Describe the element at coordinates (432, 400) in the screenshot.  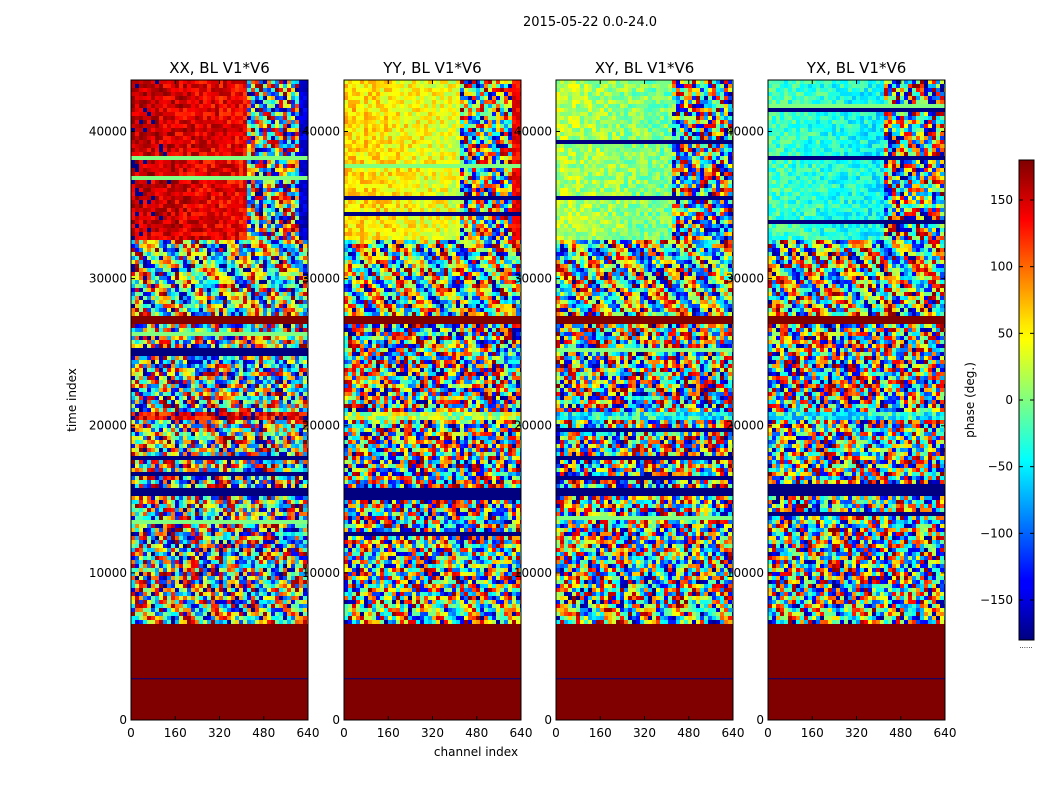
I see `heatmap-image-yy` at that location.